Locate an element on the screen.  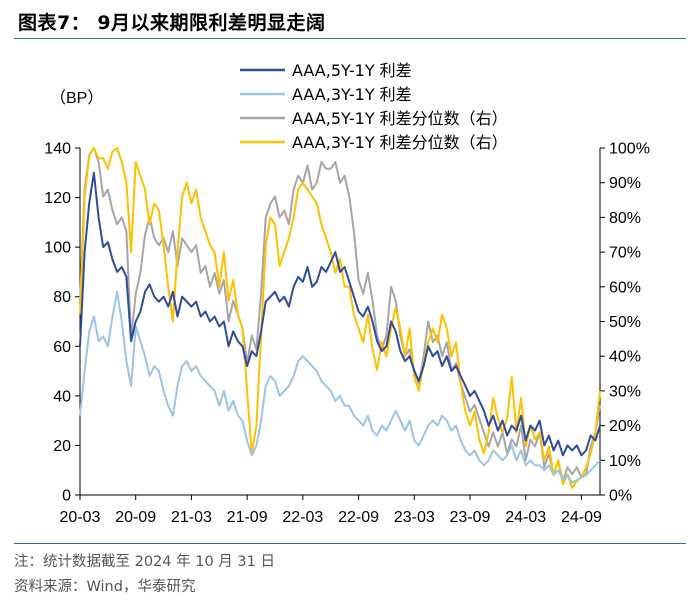
right-tick-label: 60% is located at coordinates (625, 287).